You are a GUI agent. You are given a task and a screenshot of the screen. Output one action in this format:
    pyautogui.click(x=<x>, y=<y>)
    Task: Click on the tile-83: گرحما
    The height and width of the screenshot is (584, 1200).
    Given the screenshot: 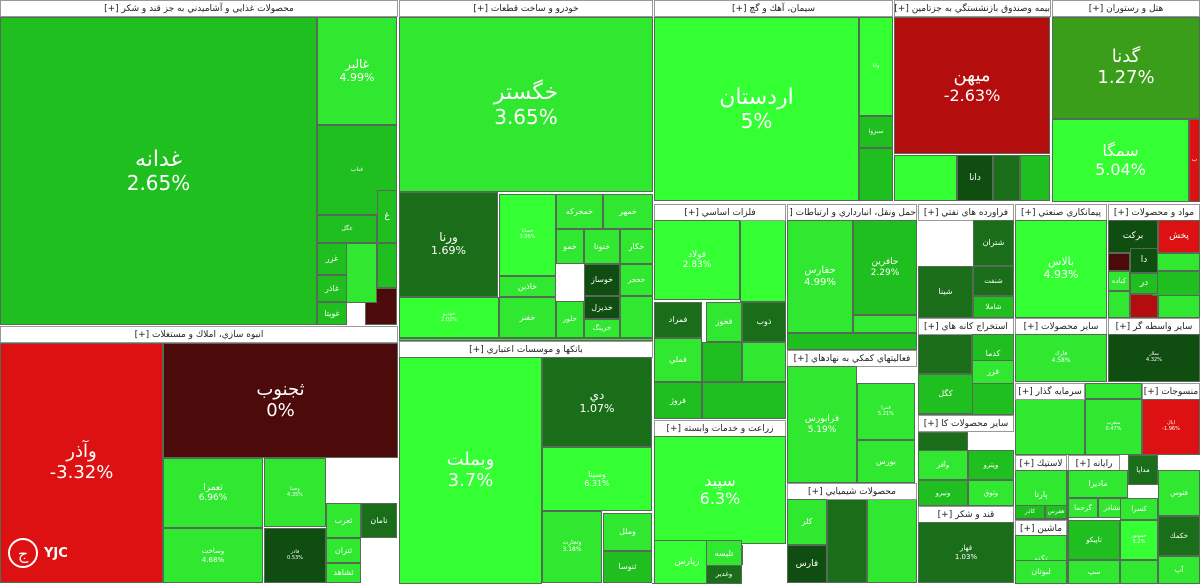 What is the action you would take?
    pyautogui.click(x=1083, y=508)
    